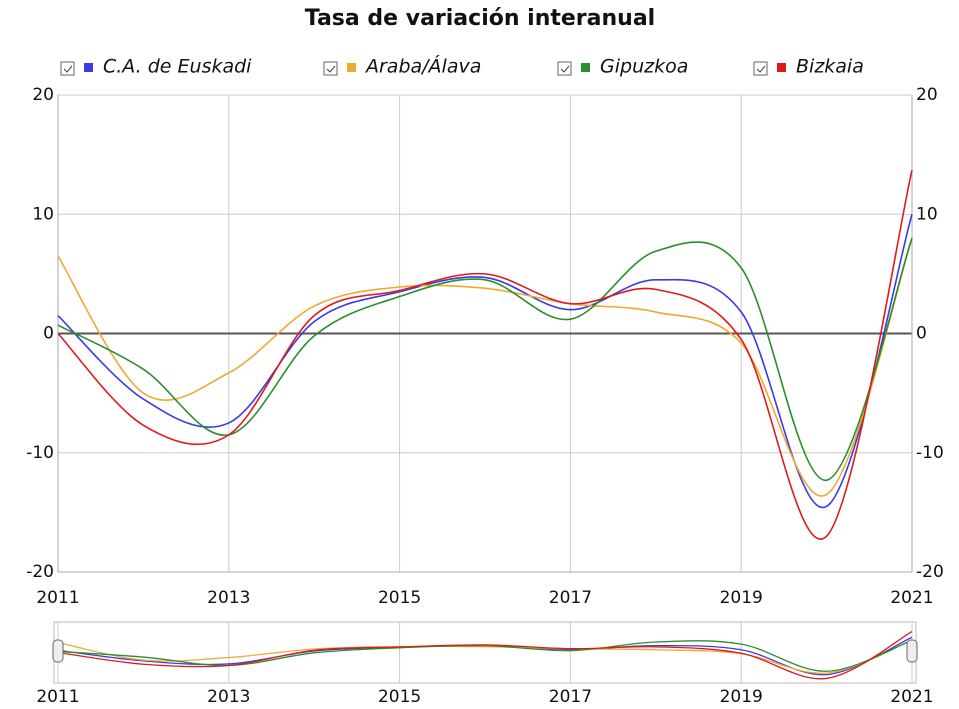 The image size is (959, 709). Describe the element at coordinates (830, 67) in the screenshot. I see `legend-label: Bizkaia` at that location.